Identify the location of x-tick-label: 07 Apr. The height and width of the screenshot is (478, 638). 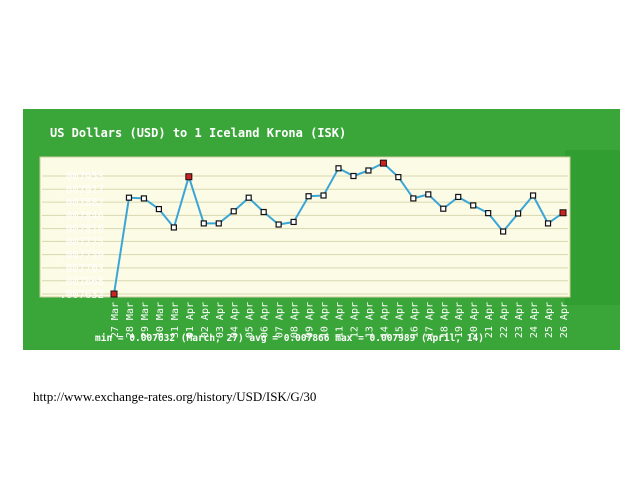
(280, 320).